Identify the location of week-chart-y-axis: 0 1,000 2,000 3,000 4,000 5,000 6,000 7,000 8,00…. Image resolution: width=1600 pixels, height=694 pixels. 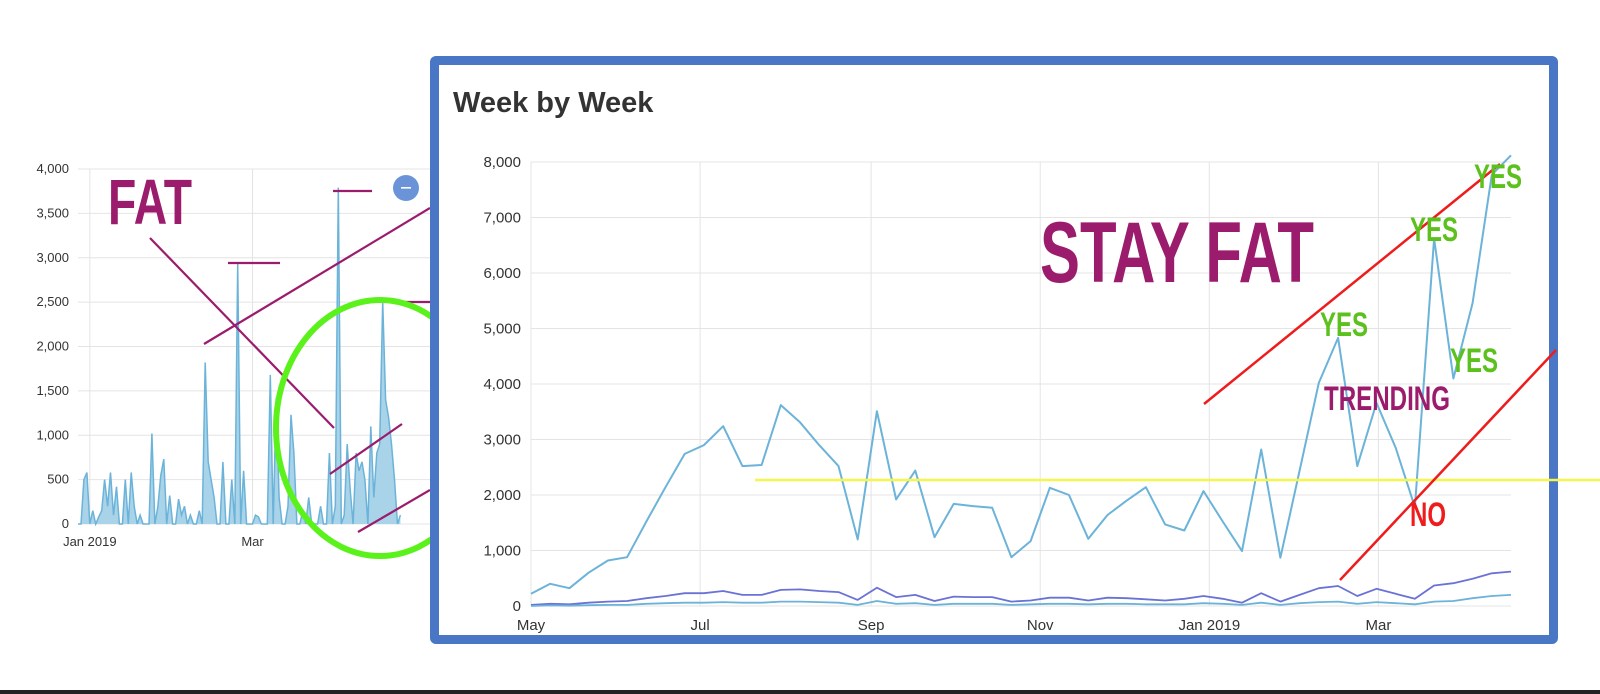
(502, 384).